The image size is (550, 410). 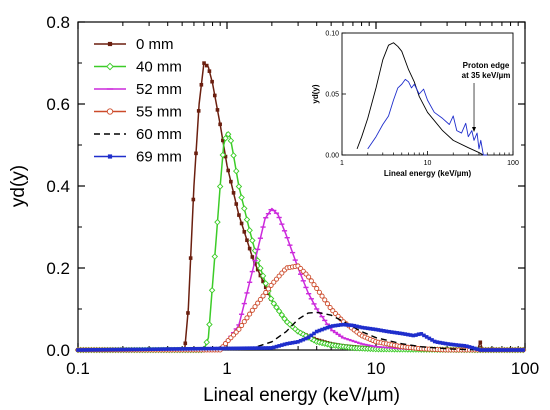 What do you see at coordinates (376, 368) in the screenshot?
I see `x-tick-label: 10` at bounding box center [376, 368].